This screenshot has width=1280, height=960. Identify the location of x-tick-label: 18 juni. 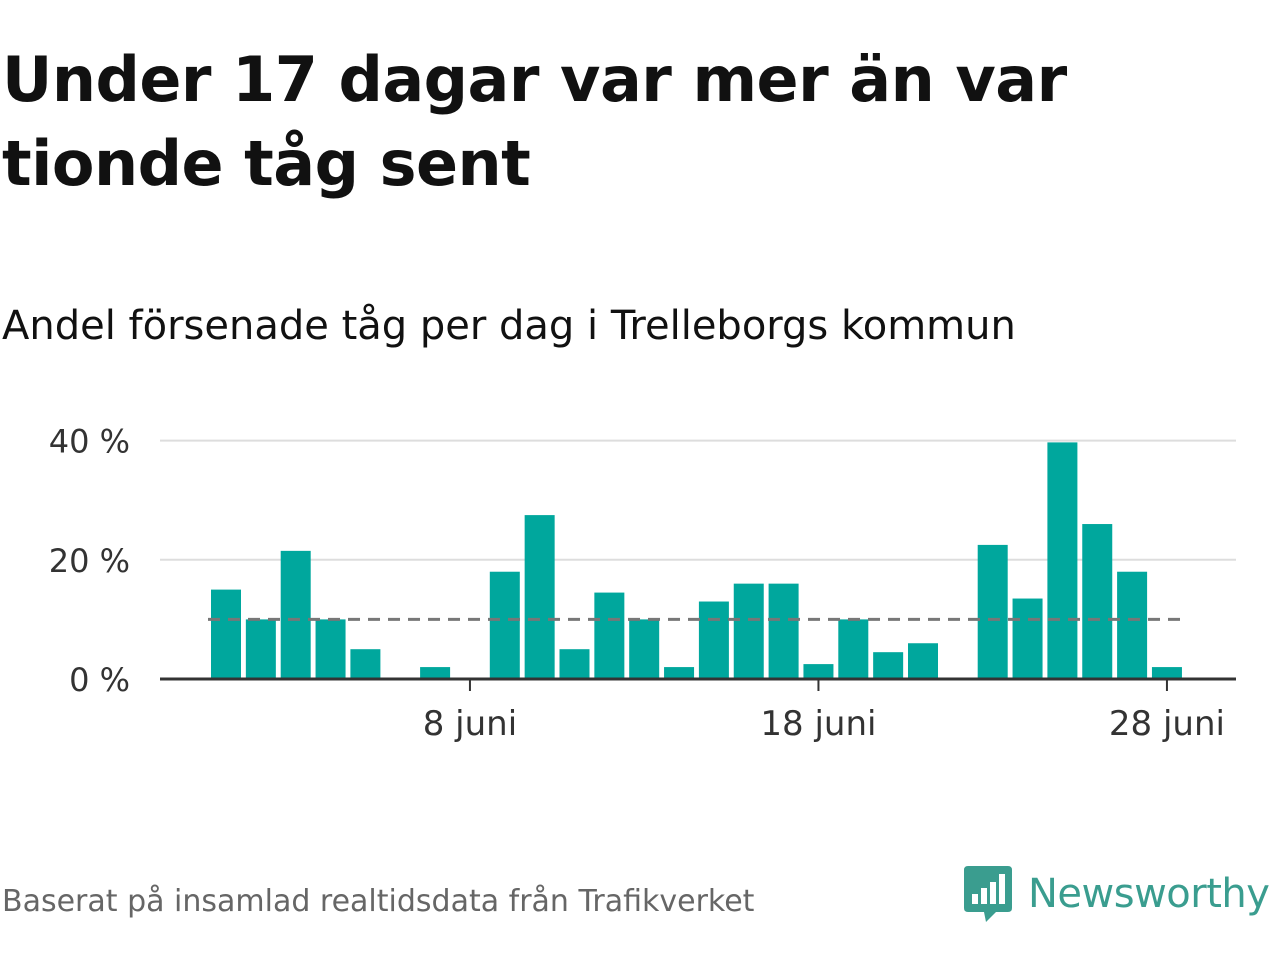
(818, 724).